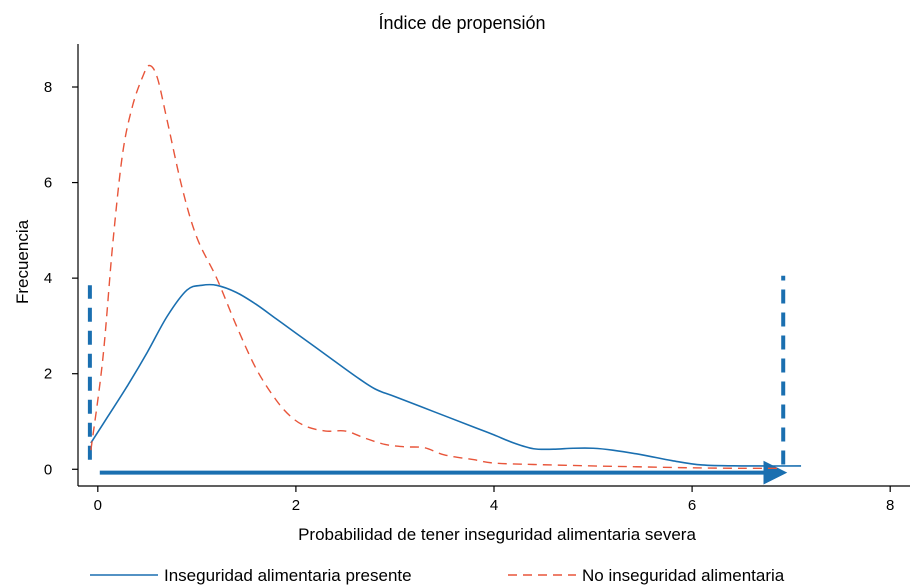  What do you see at coordinates (692, 505) in the screenshot?
I see `x-tick-label-6: 6` at bounding box center [692, 505].